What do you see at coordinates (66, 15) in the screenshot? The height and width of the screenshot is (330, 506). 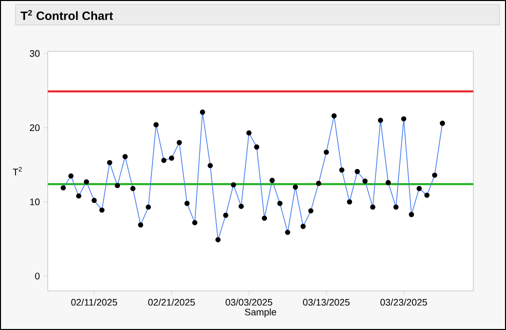 I see `chart-title: T$^{2}$ Control Chart` at bounding box center [66, 15].